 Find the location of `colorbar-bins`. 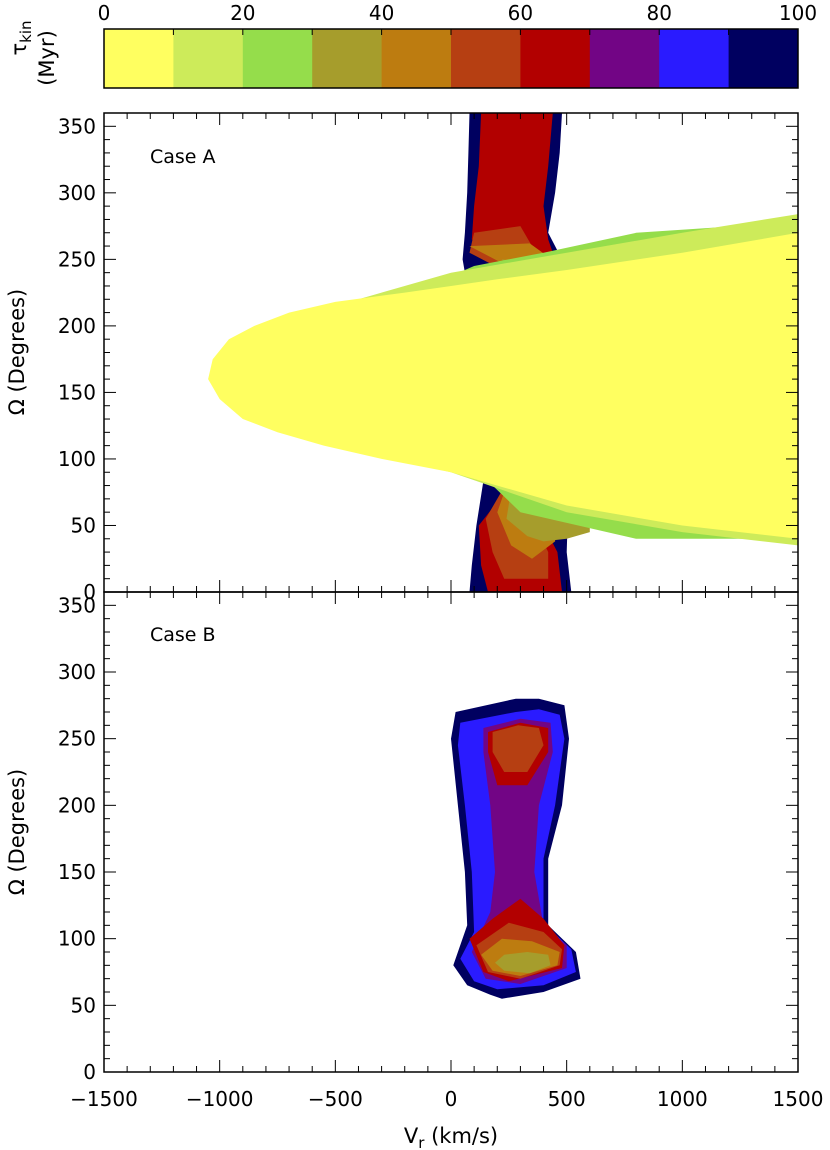

colorbar-bins is located at coordinates (451, 58).